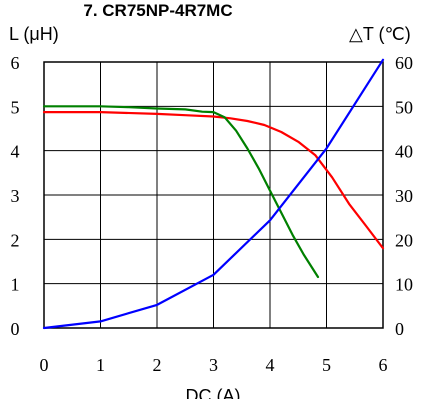 This screenshot has width=427, height=399. I want to click on y2-axis-label: △T (℃), so click(380, 34).